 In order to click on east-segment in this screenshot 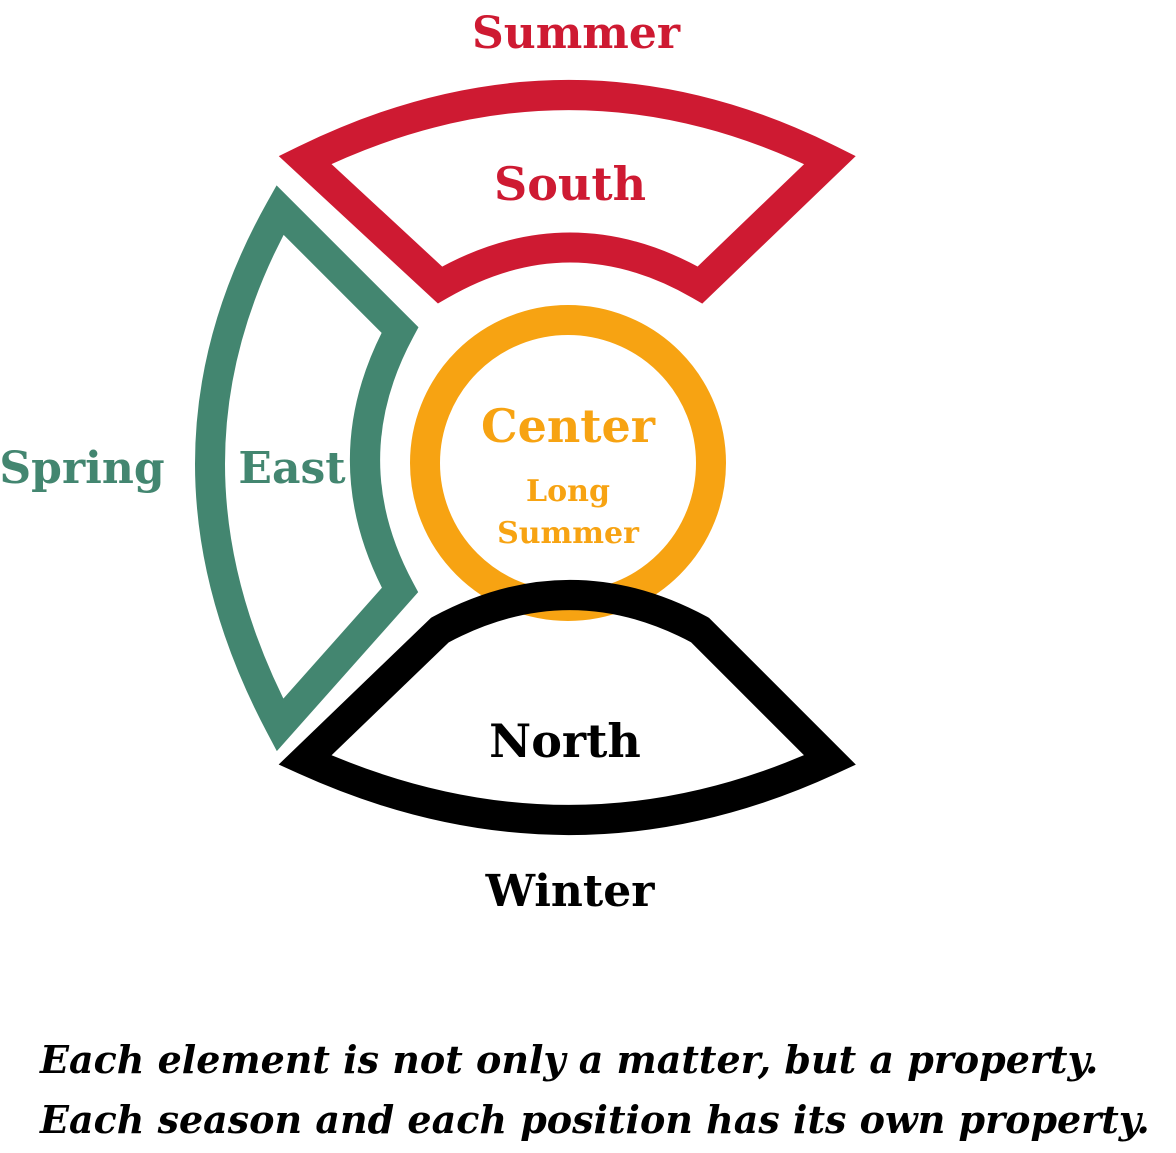, I will do `click(307, 468)`.